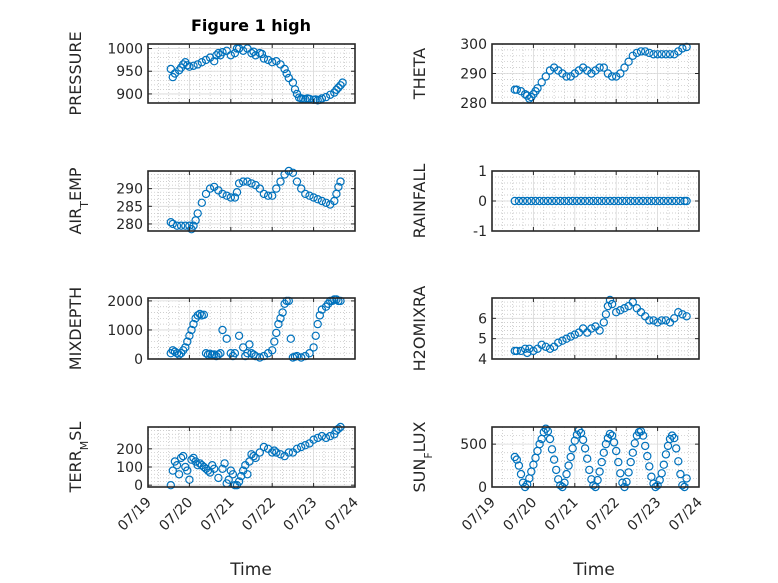 Image resolution: width=778 pixels, height=583 pixels. I want to click on y-tick-label: 1000, so click(125, 331).